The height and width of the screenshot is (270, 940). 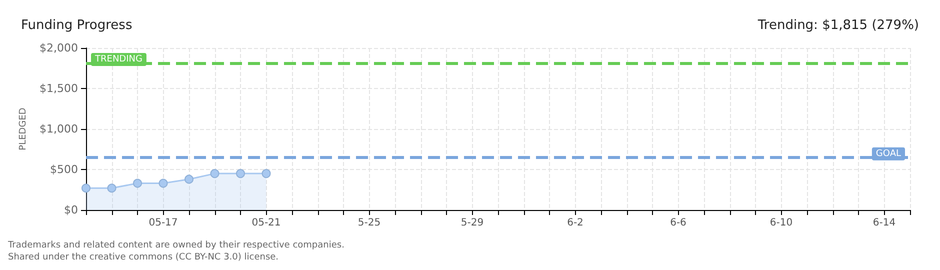 I want to click on x-tick-label: 6-6, so click(x=678, y=223).